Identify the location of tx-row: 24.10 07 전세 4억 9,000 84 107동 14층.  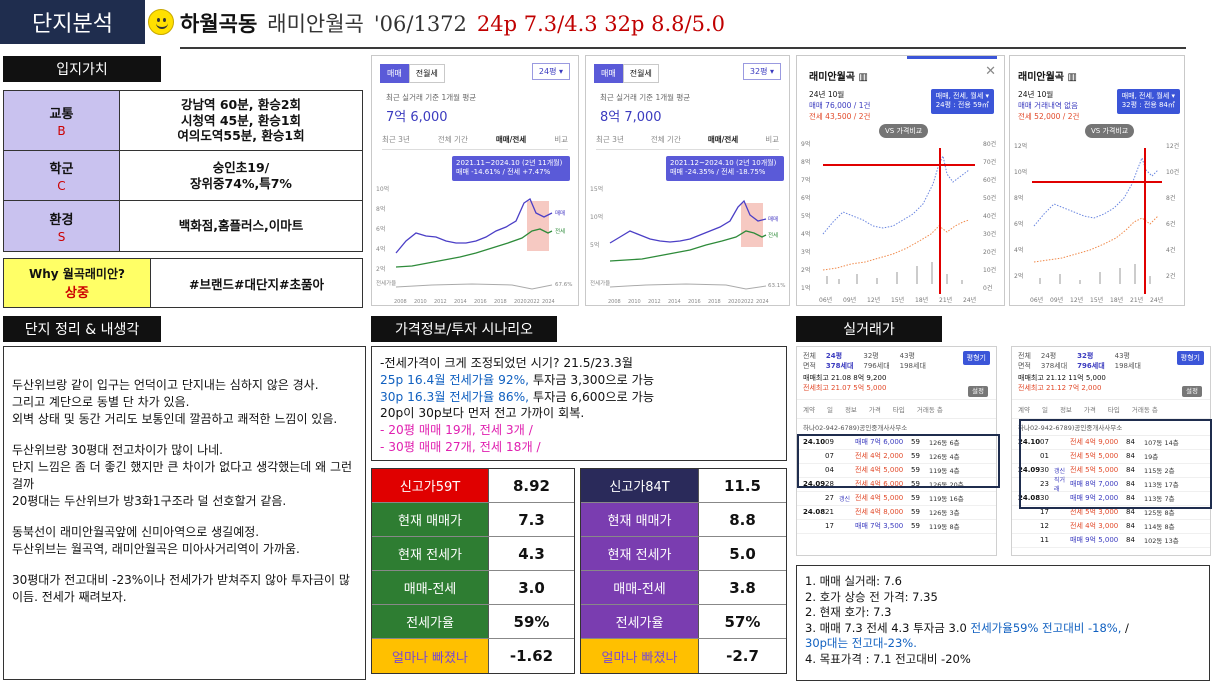
(1111, 443).